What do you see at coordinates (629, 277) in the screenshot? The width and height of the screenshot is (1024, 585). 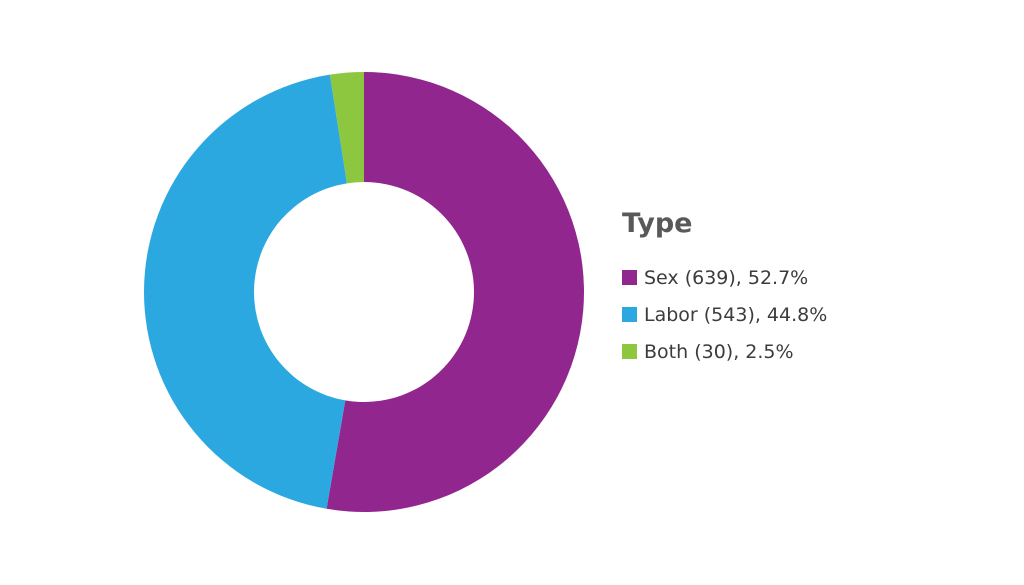 I see `legend-swatch-sex` at bounding box center [629, 277].